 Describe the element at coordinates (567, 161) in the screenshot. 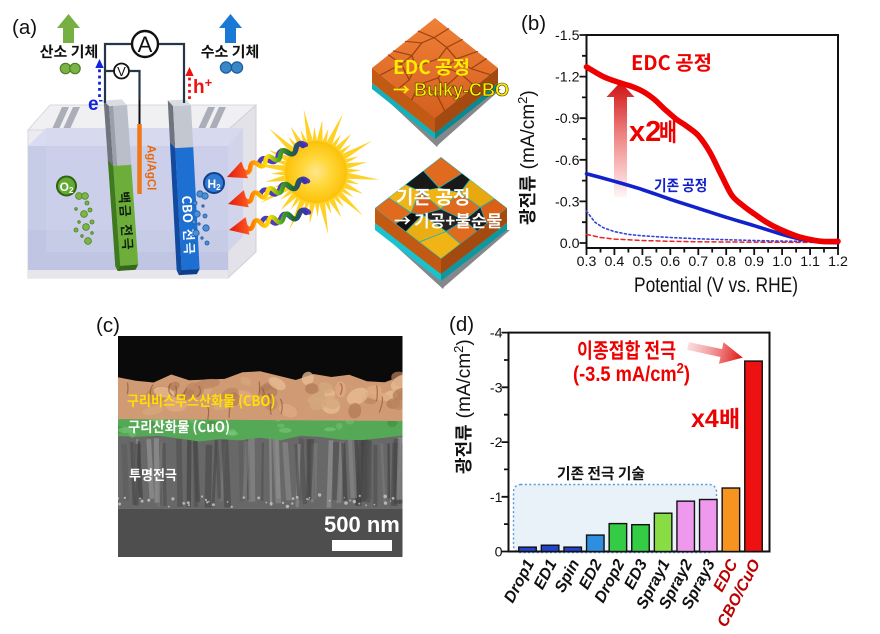

I see `svg-text: -0.6` at that location.